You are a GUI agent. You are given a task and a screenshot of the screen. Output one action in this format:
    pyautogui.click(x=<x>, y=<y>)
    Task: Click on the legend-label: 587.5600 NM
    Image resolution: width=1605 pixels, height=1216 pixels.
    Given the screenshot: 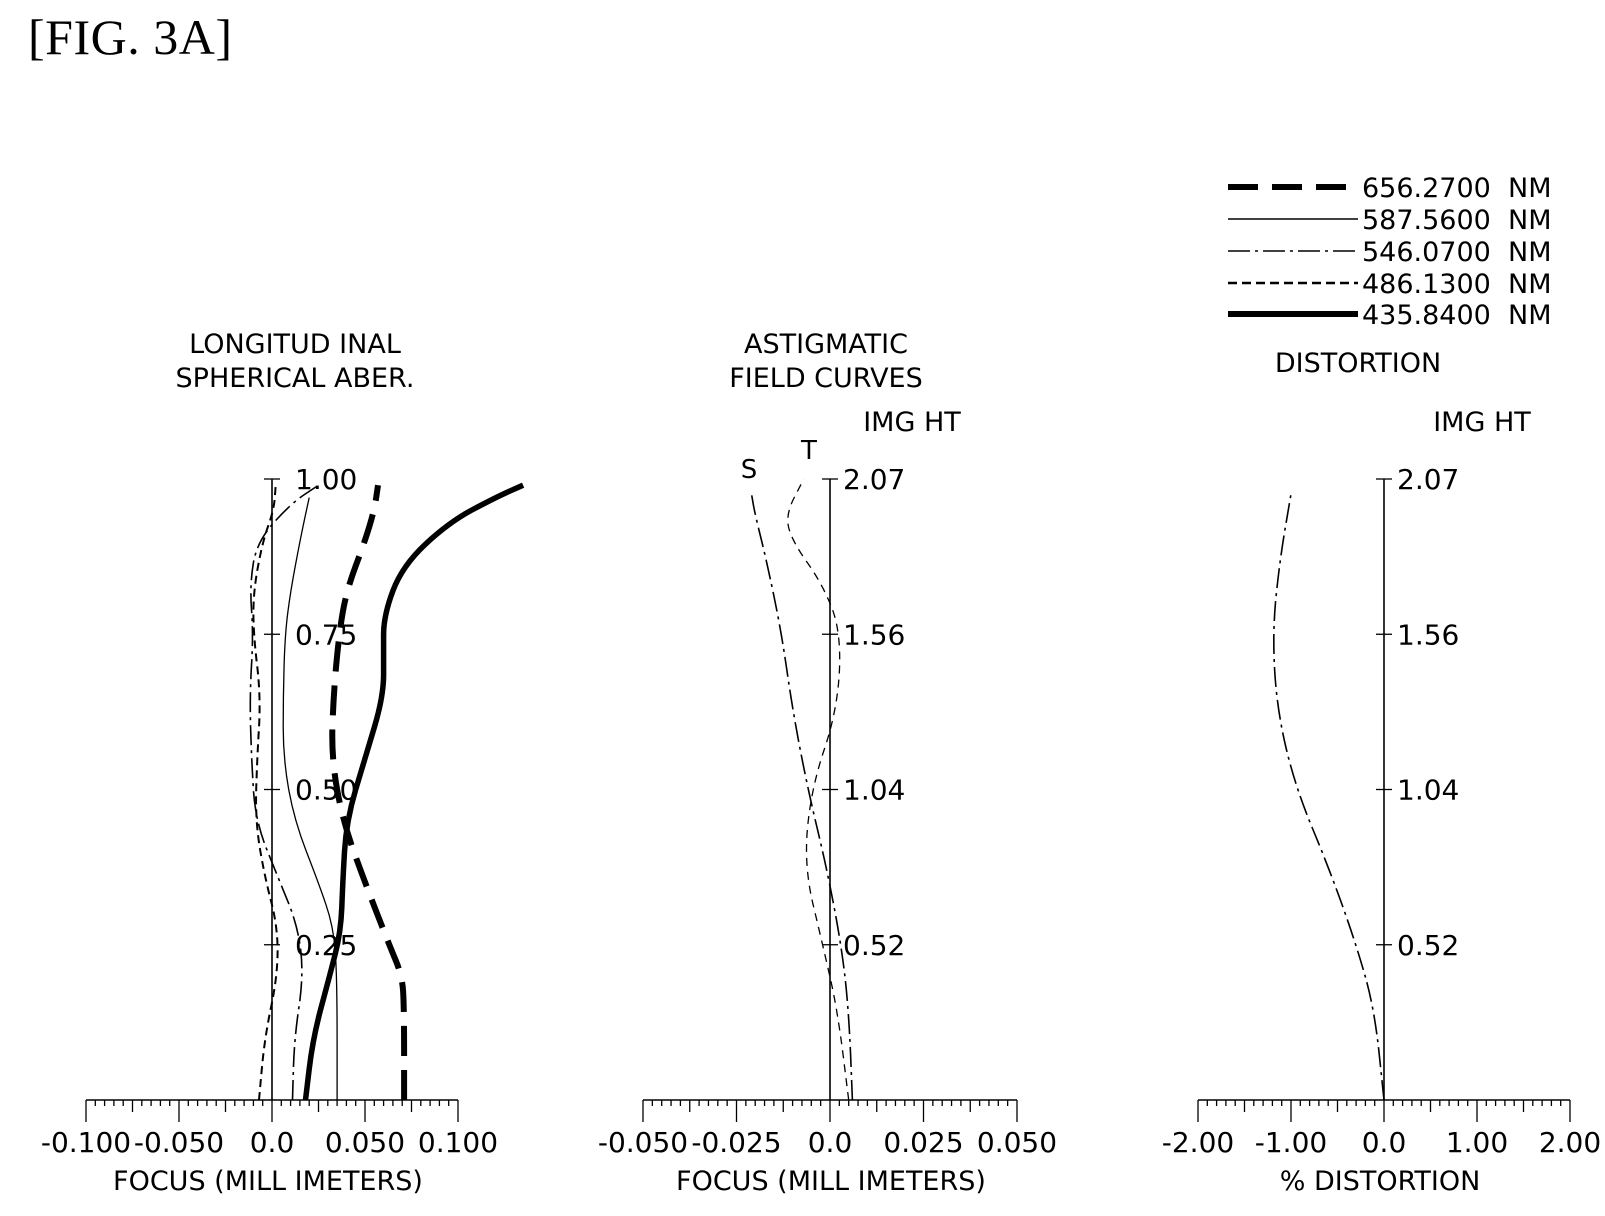 What is the action you would take?
    pyautogui.click(x=1457, y=220)
    